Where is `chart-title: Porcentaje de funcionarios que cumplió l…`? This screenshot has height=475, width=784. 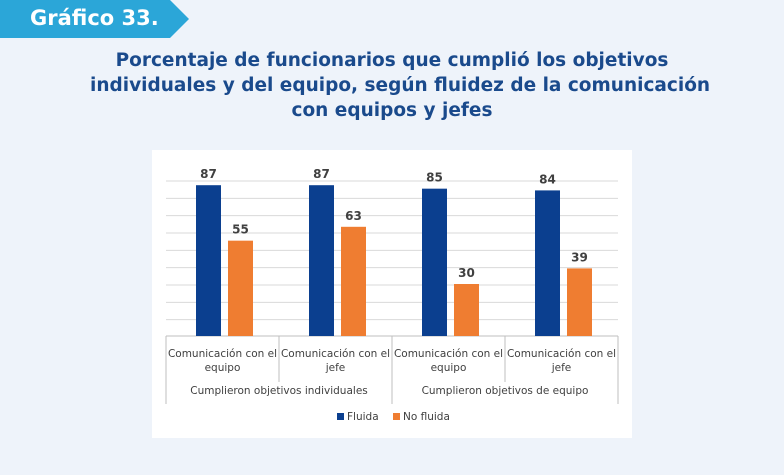 chart-title: Porcentaje de funcionarios que cumplió l… is located at coordinates (400, 85).